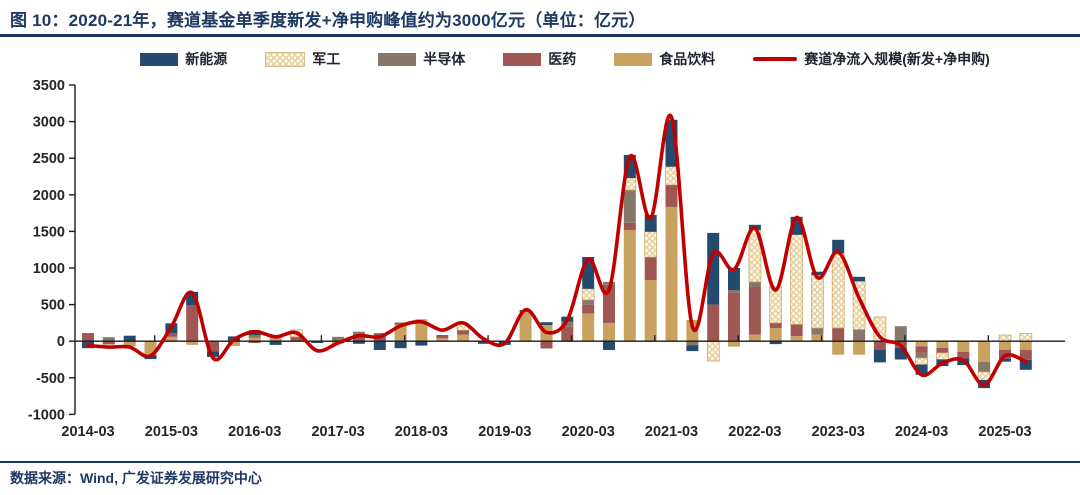 This screenshot has height=495, width=1080. I want to click on legend-item-pharma: 医药, so click(539, 59).